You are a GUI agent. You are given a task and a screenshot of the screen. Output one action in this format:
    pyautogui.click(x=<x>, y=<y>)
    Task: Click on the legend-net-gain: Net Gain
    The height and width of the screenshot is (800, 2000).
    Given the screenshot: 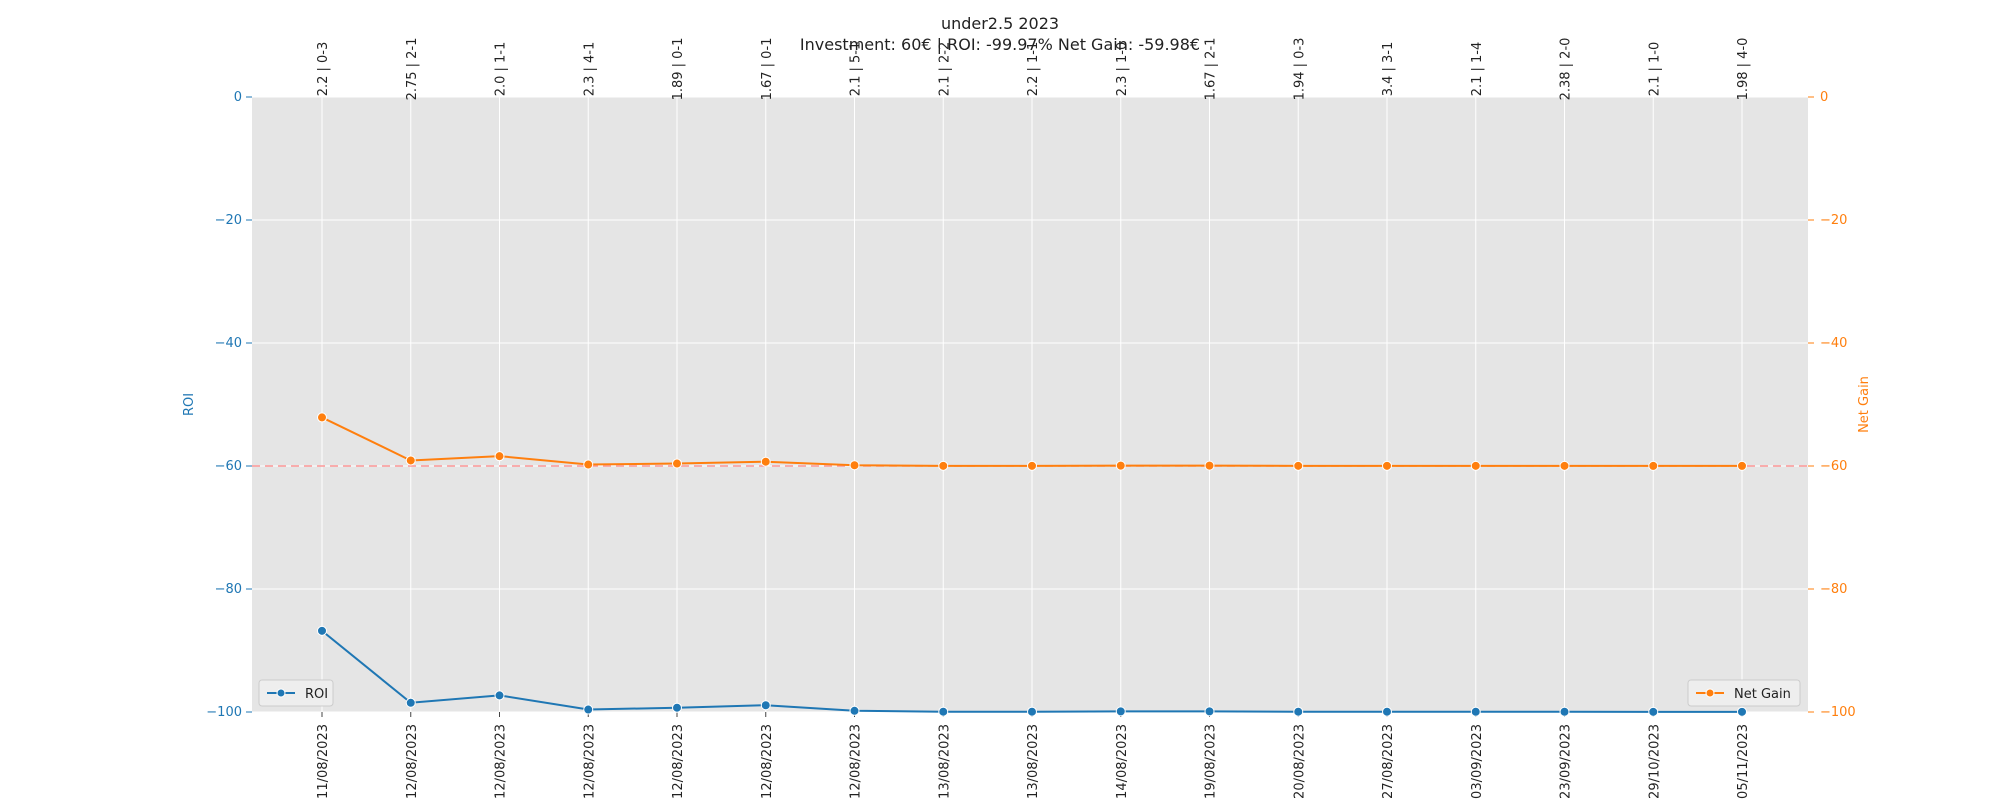 What is the action you would take?
    pyautogui.click(x=1744, y=693)
    